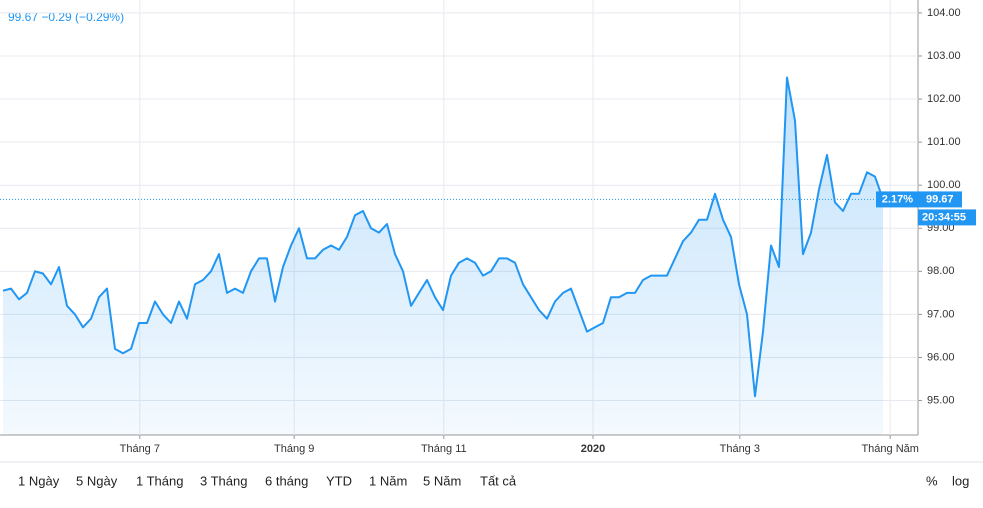  What do you see at coordinates (944, 185) in the screenshot?
I see `y-tick-label: 100.00` at bounding box center [944, 185].